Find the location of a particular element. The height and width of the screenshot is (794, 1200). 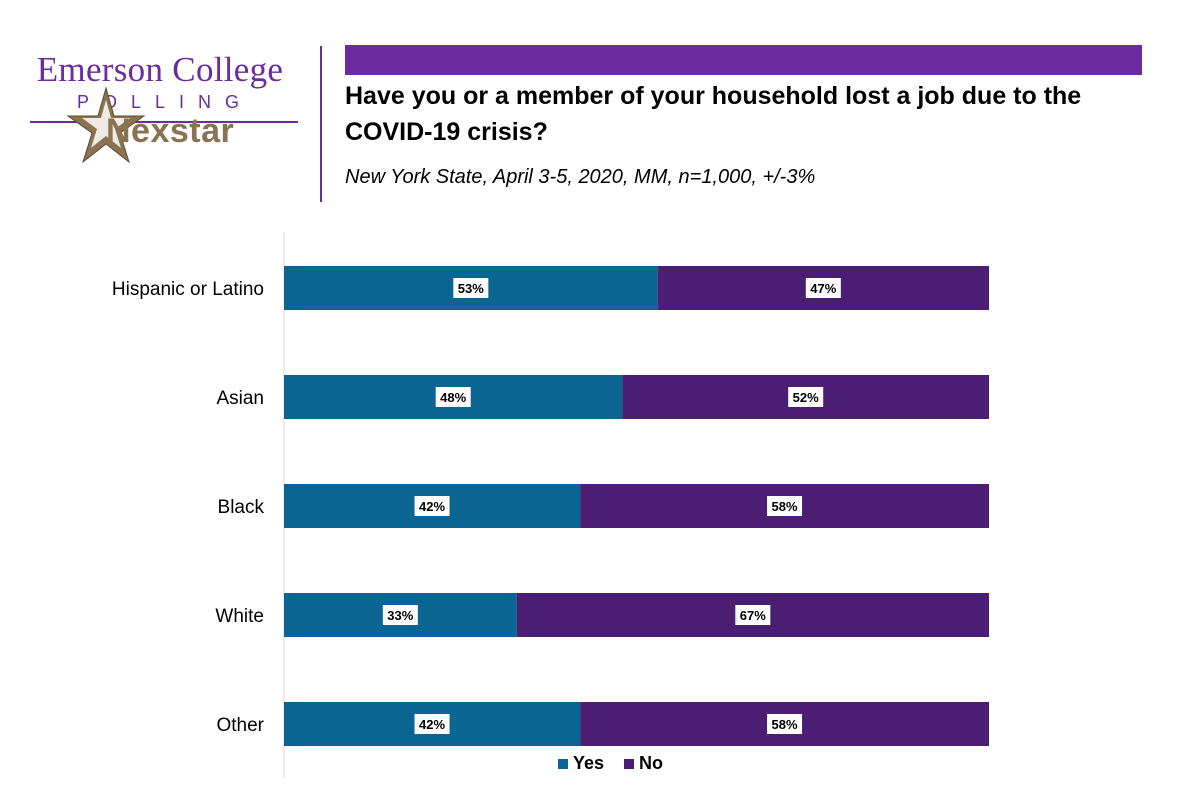

data-label: 33% is located at coordinates (400, 615).